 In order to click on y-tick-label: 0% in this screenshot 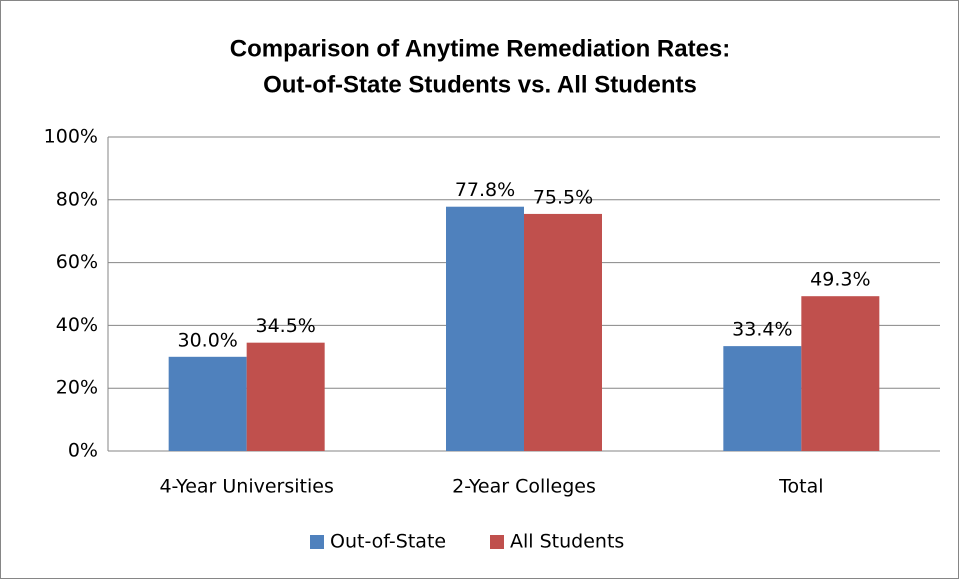, I will do `click(83, 451)`.